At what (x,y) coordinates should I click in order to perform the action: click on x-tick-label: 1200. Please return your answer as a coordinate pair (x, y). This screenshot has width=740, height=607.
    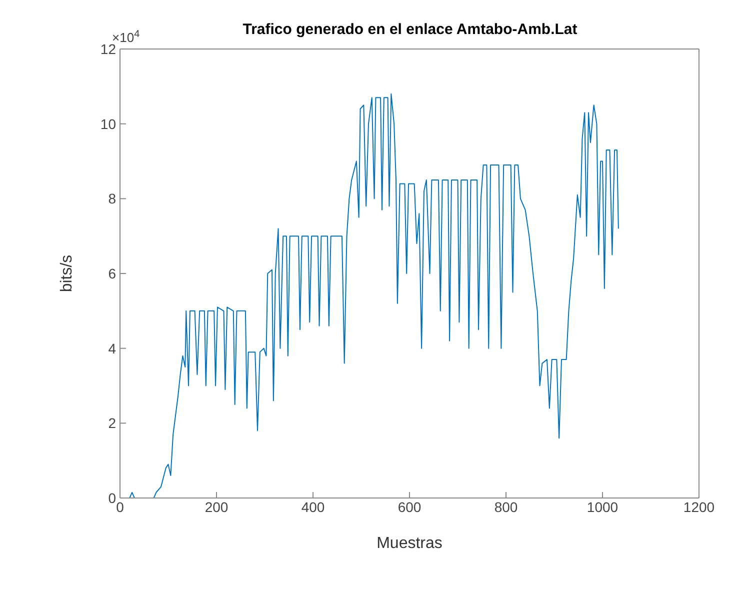
    Looking at the image, I should click on (699, 506).